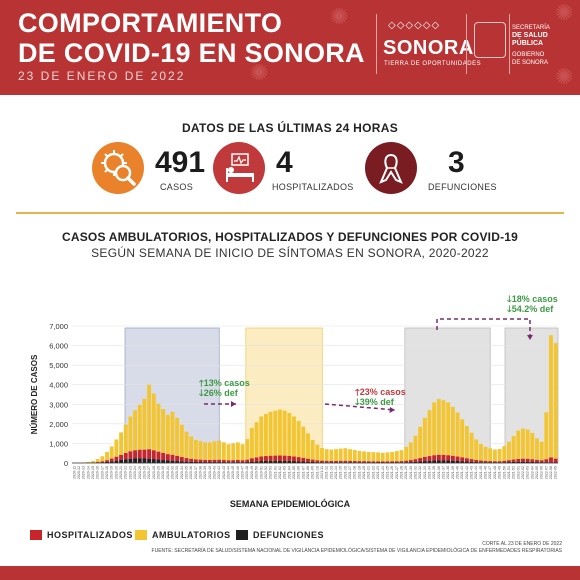 The height and width of the screenshot is (580, 580). What do you see at coordinates (102, 76) in the screenshot?
I see `report-date: 23 DE ENERO DE 2022` at bounding box center [102, 76].